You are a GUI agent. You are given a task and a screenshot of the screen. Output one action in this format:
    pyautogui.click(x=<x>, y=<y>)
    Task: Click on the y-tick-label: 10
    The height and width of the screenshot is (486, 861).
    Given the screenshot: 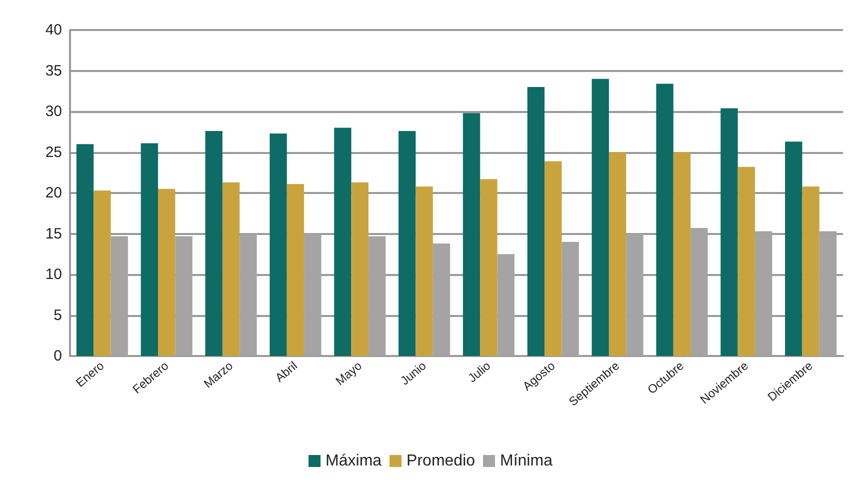 What is the action you would take?
    pyautogui.click(x=53, y=274)
    